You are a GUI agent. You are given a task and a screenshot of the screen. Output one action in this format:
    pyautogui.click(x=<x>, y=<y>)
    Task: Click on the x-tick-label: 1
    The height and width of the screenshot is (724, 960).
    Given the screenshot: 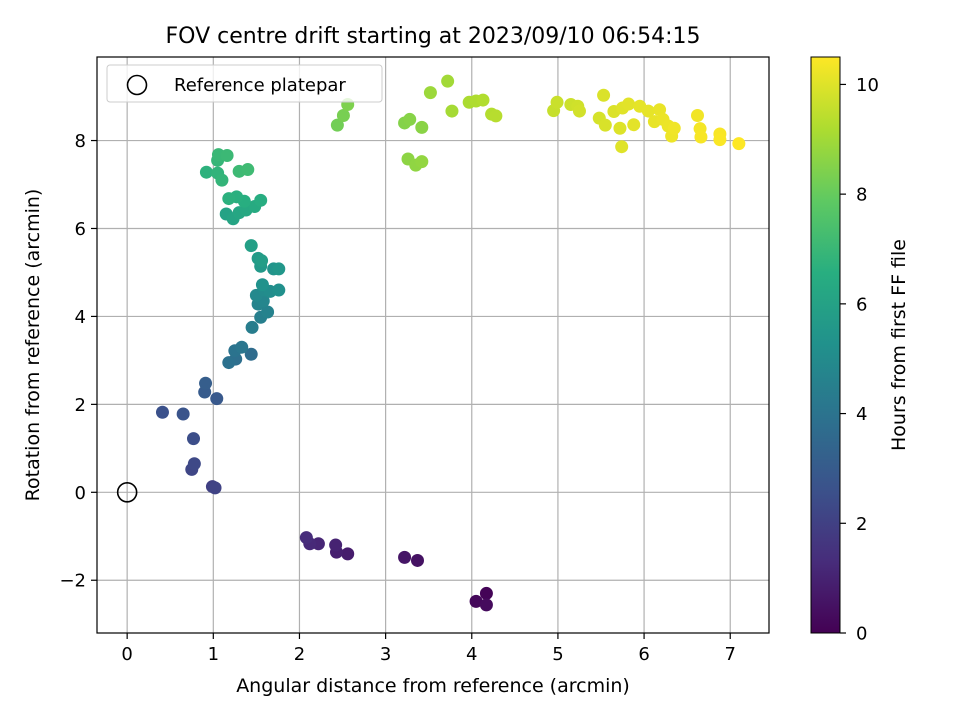 What is the action you would take?
    pyautogui.click(x=213, y=654)
    